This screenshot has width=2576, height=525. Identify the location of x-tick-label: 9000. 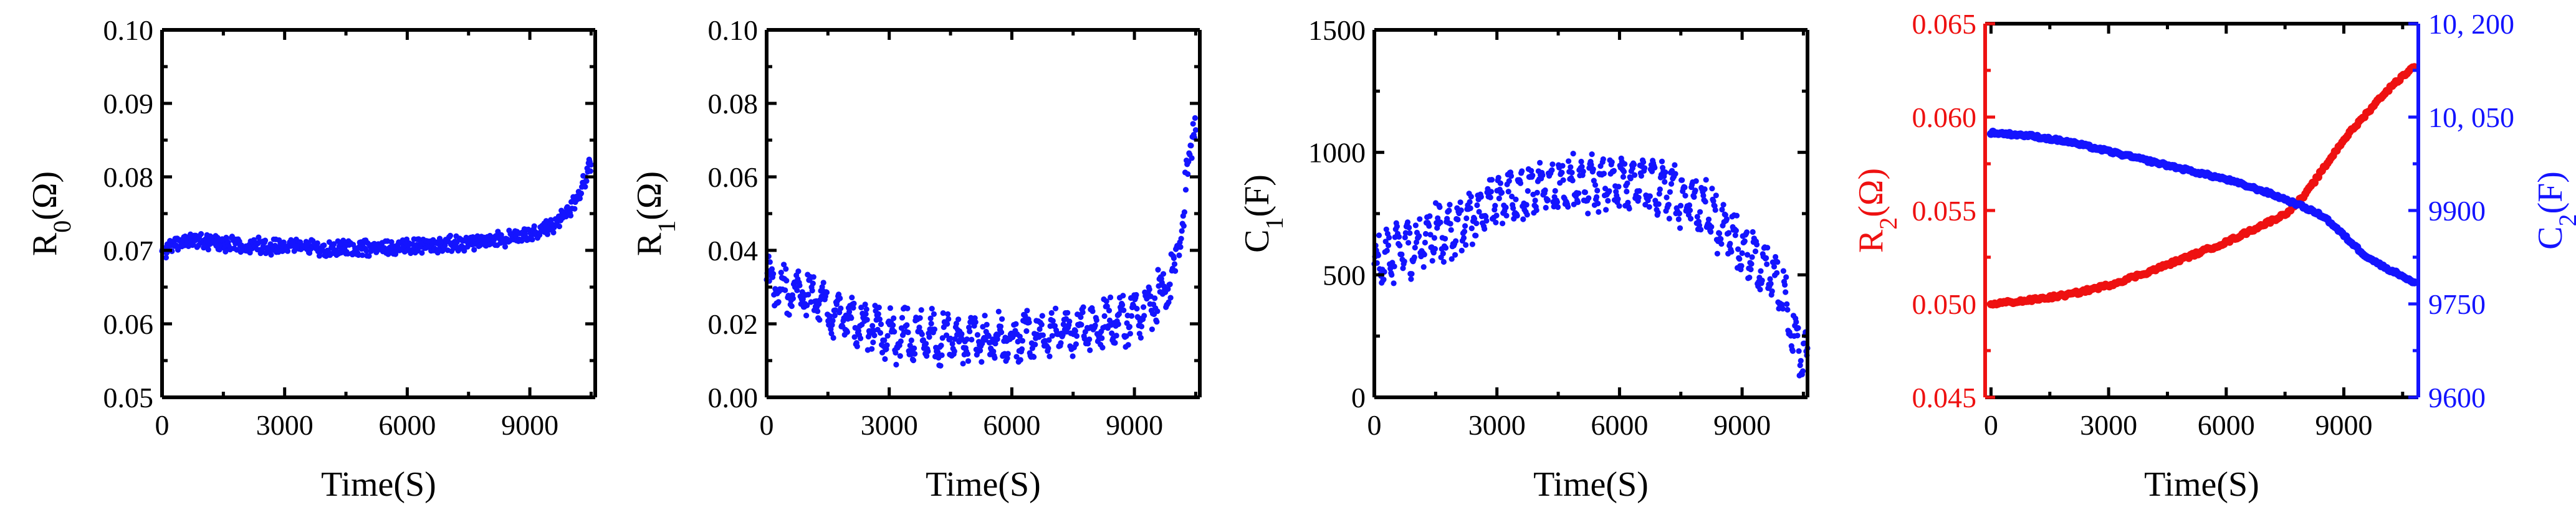
(529, 425).